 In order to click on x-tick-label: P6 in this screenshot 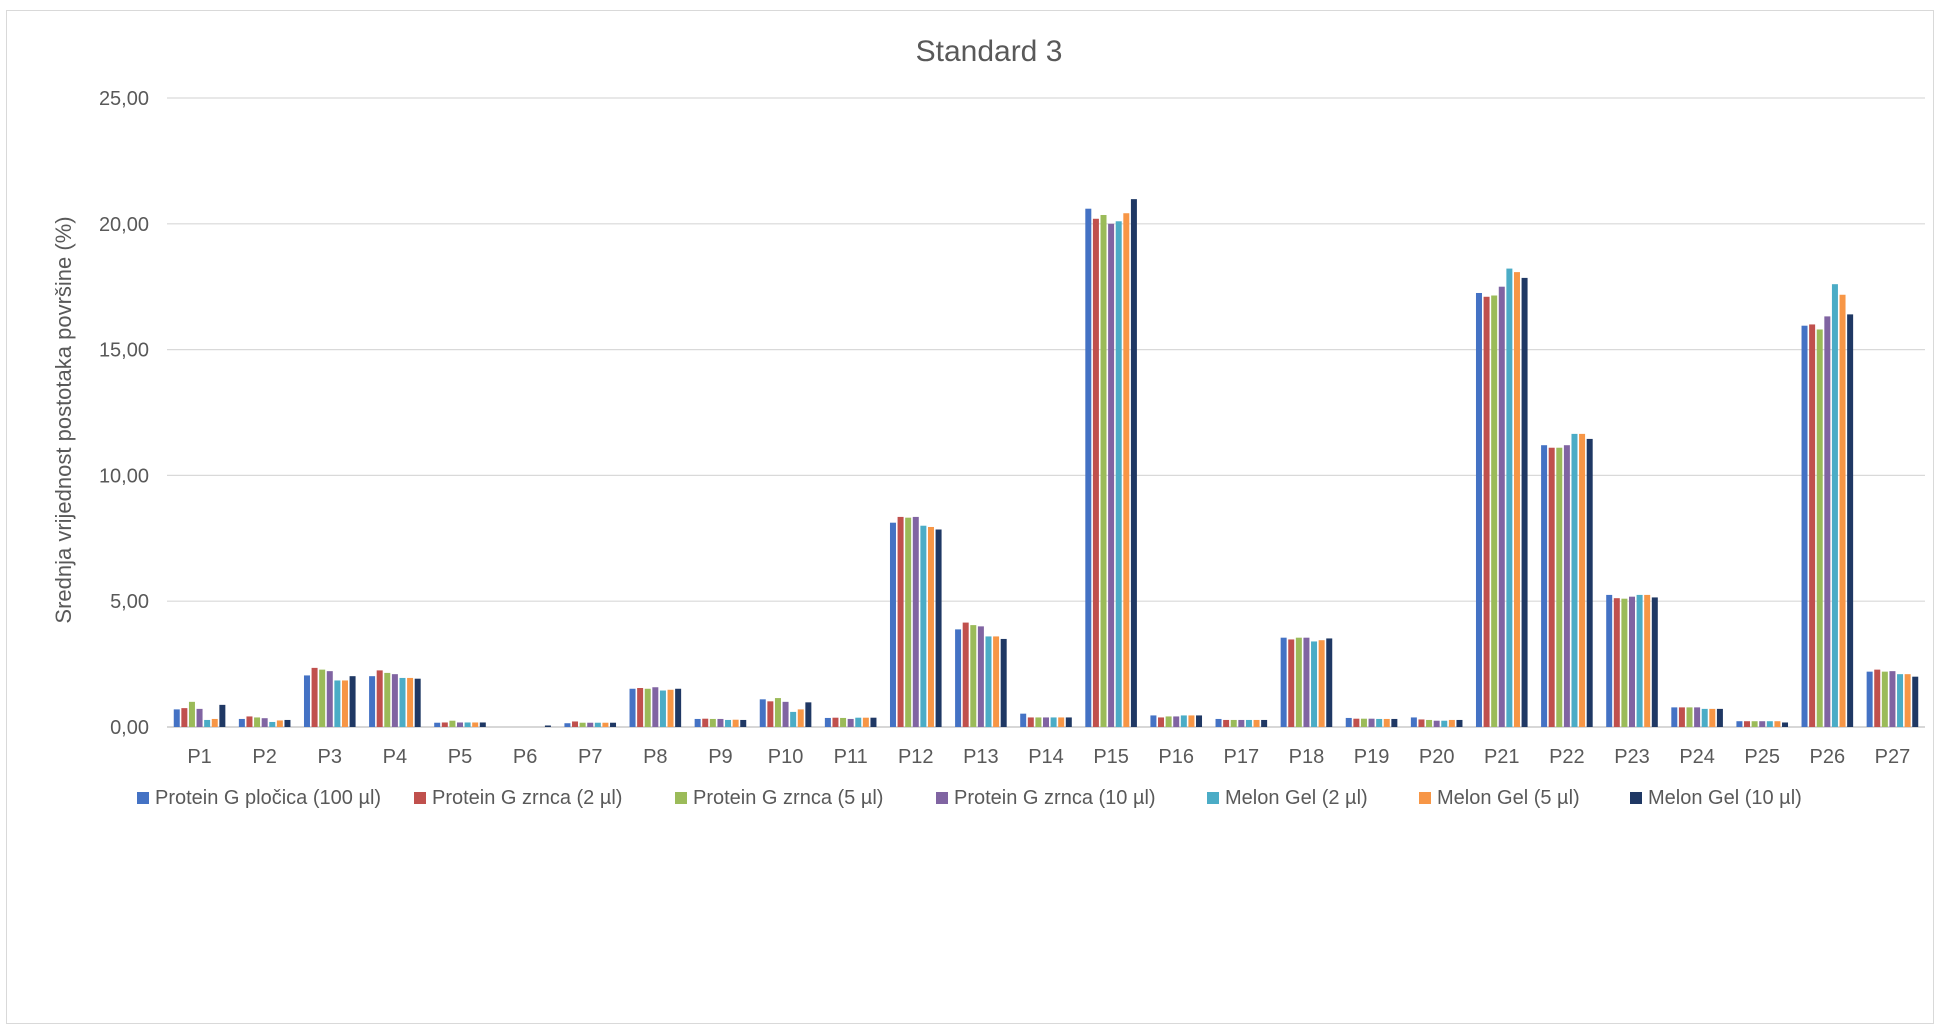, I will do `click(525, 757)`.